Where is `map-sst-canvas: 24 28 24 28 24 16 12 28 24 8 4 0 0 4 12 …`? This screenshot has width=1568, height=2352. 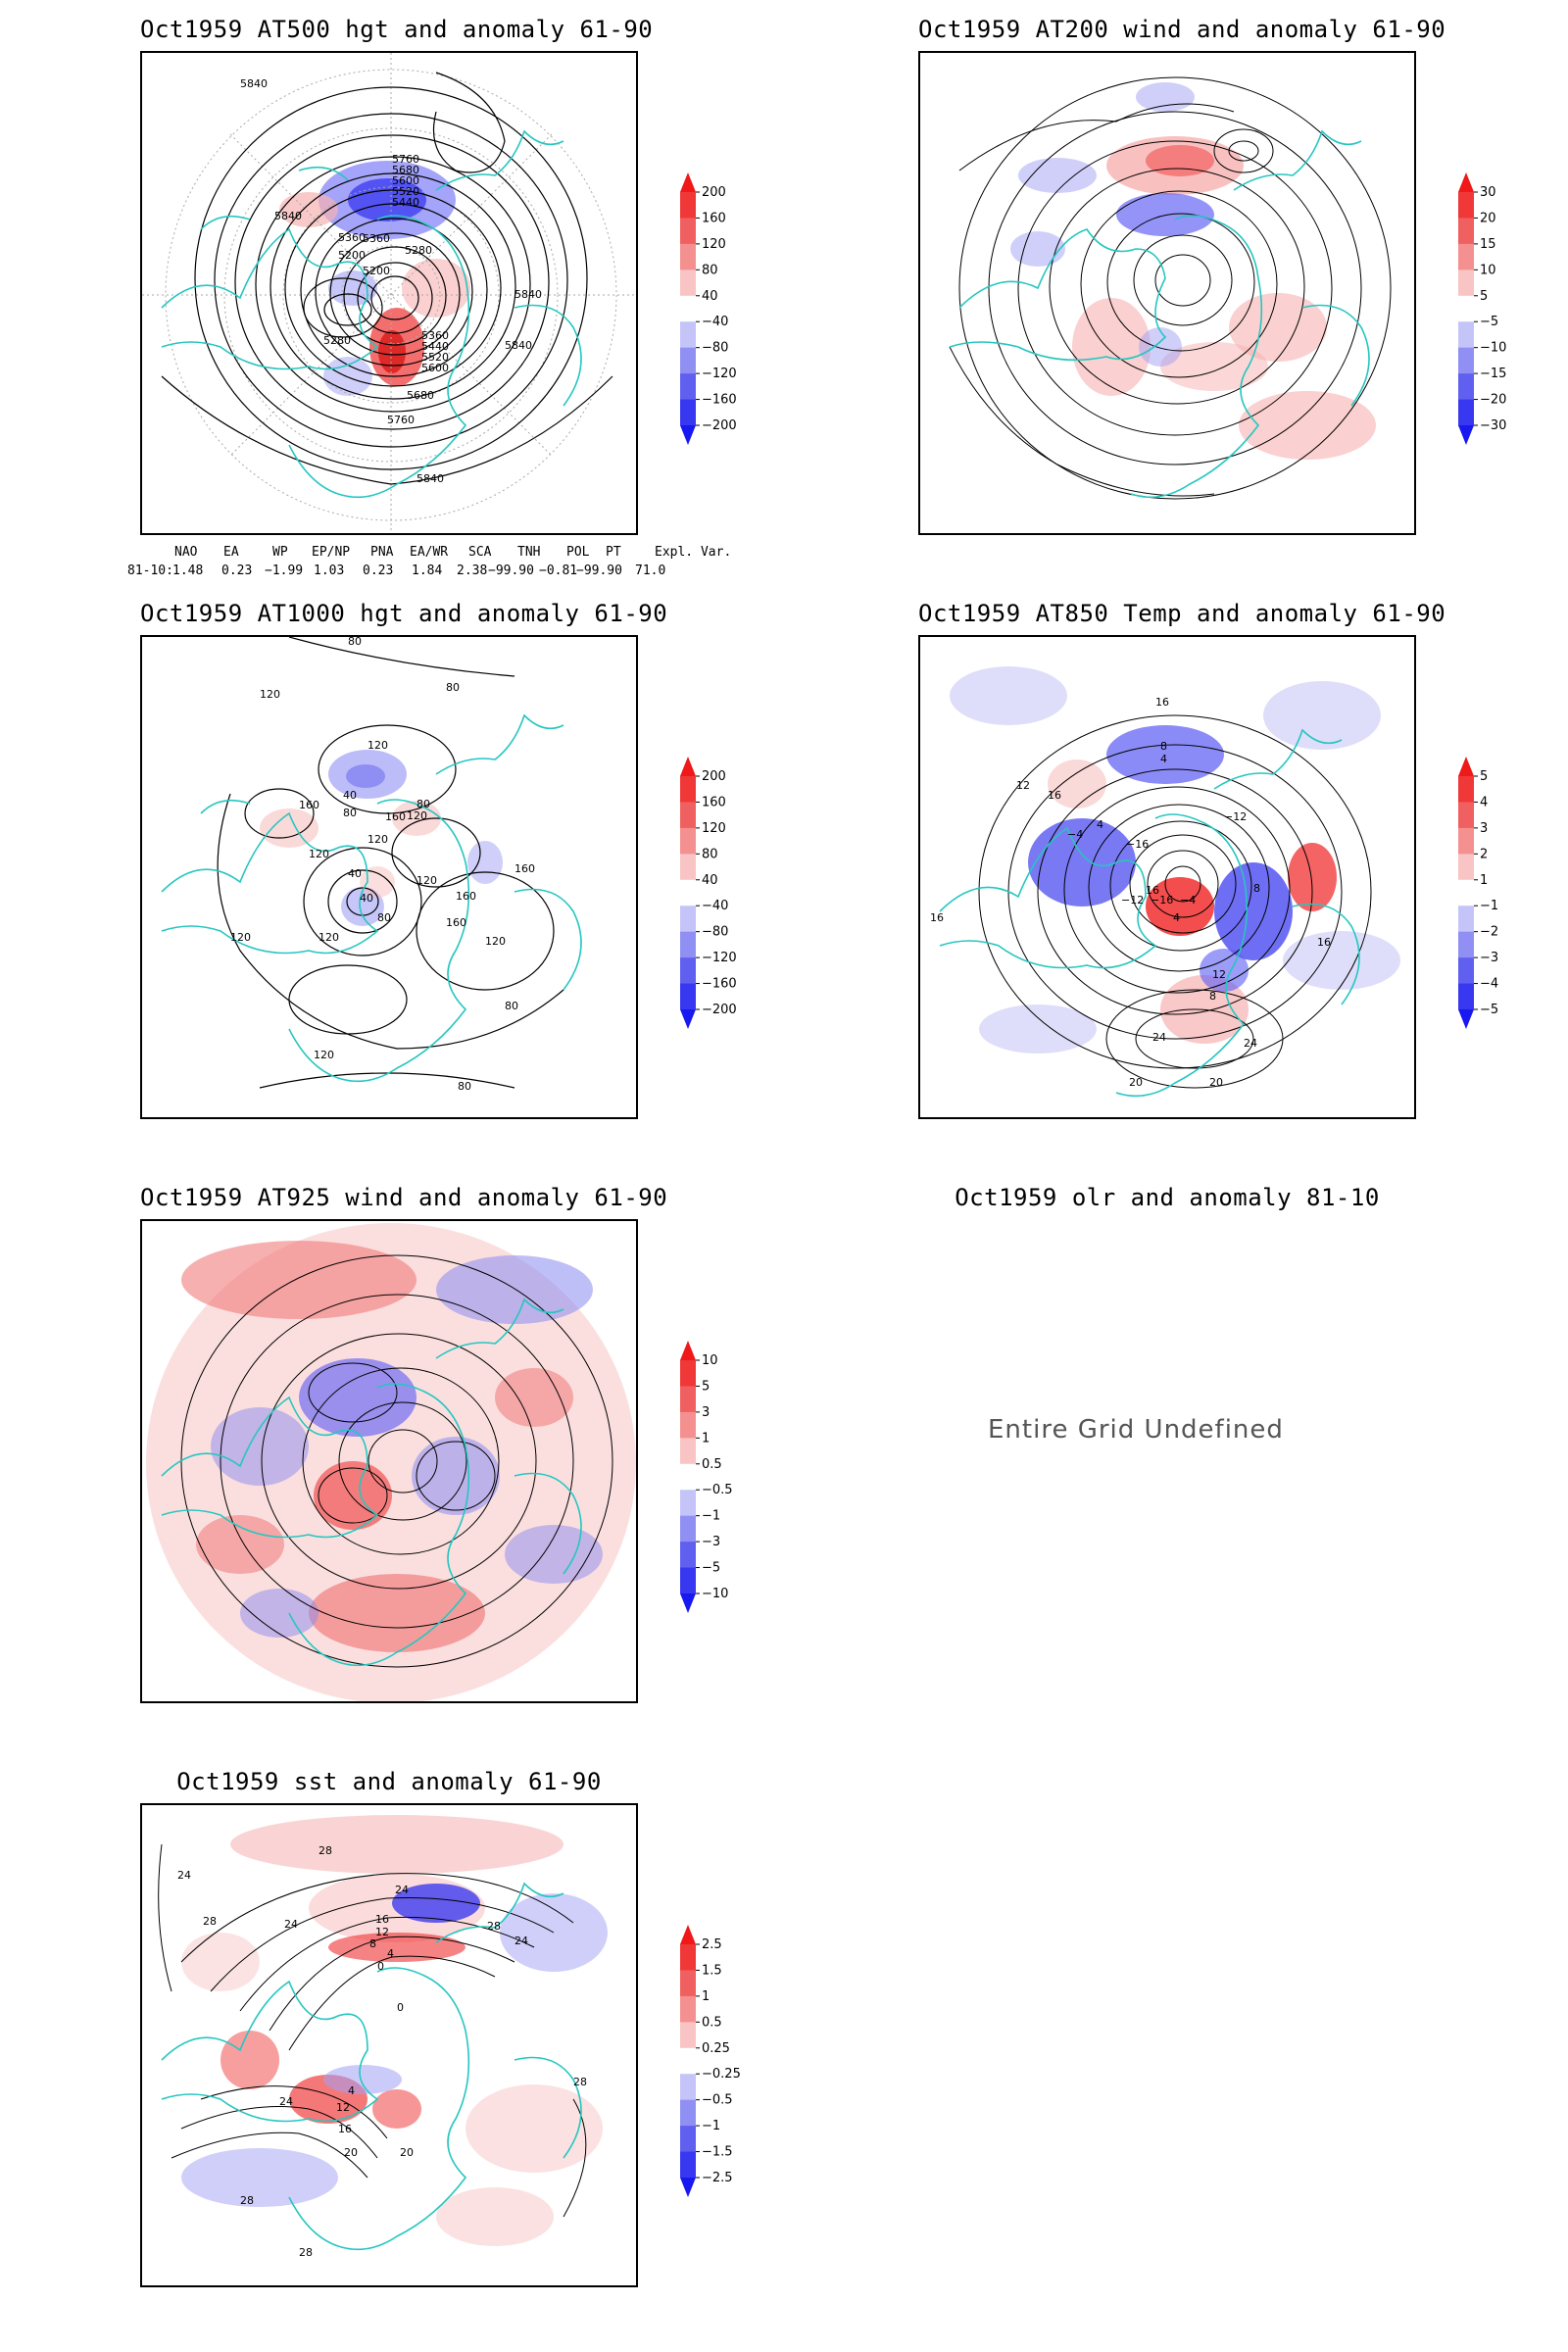 map-sst-canvas: 24 28 24 28 24 16 12 28 24 8 4 0 0 4 12 … is located at coordinates (383, 2037).